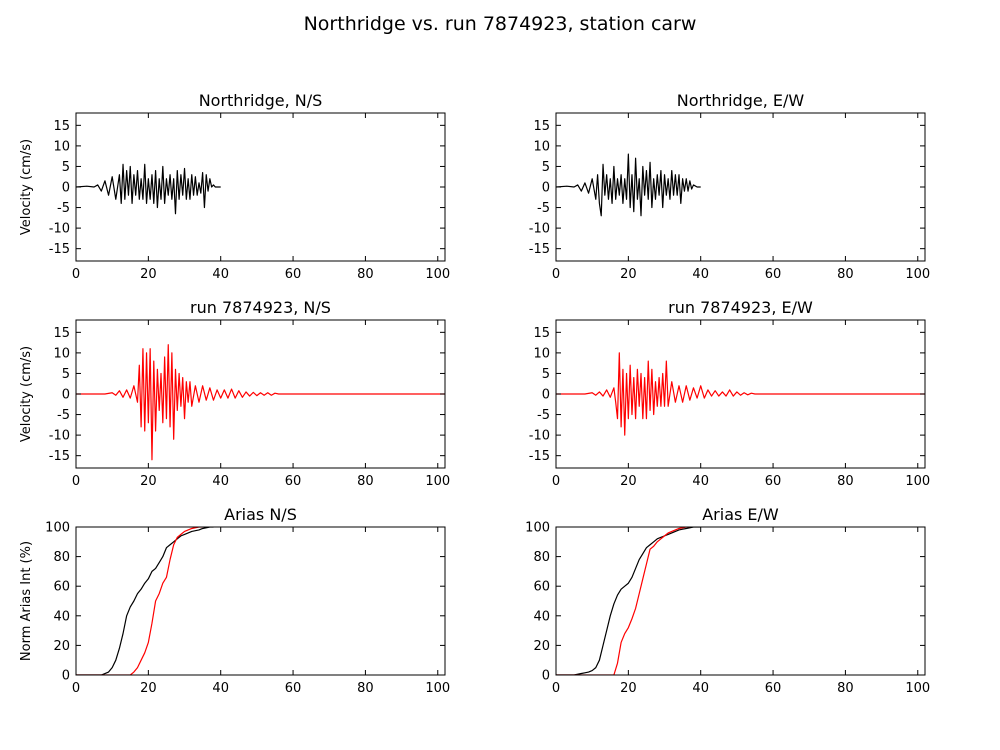 The height and width of the screenshot is (750, 1000). Describe the element at coordinates (740, 601) in the screenshot. I see `axes-frame` at that location.